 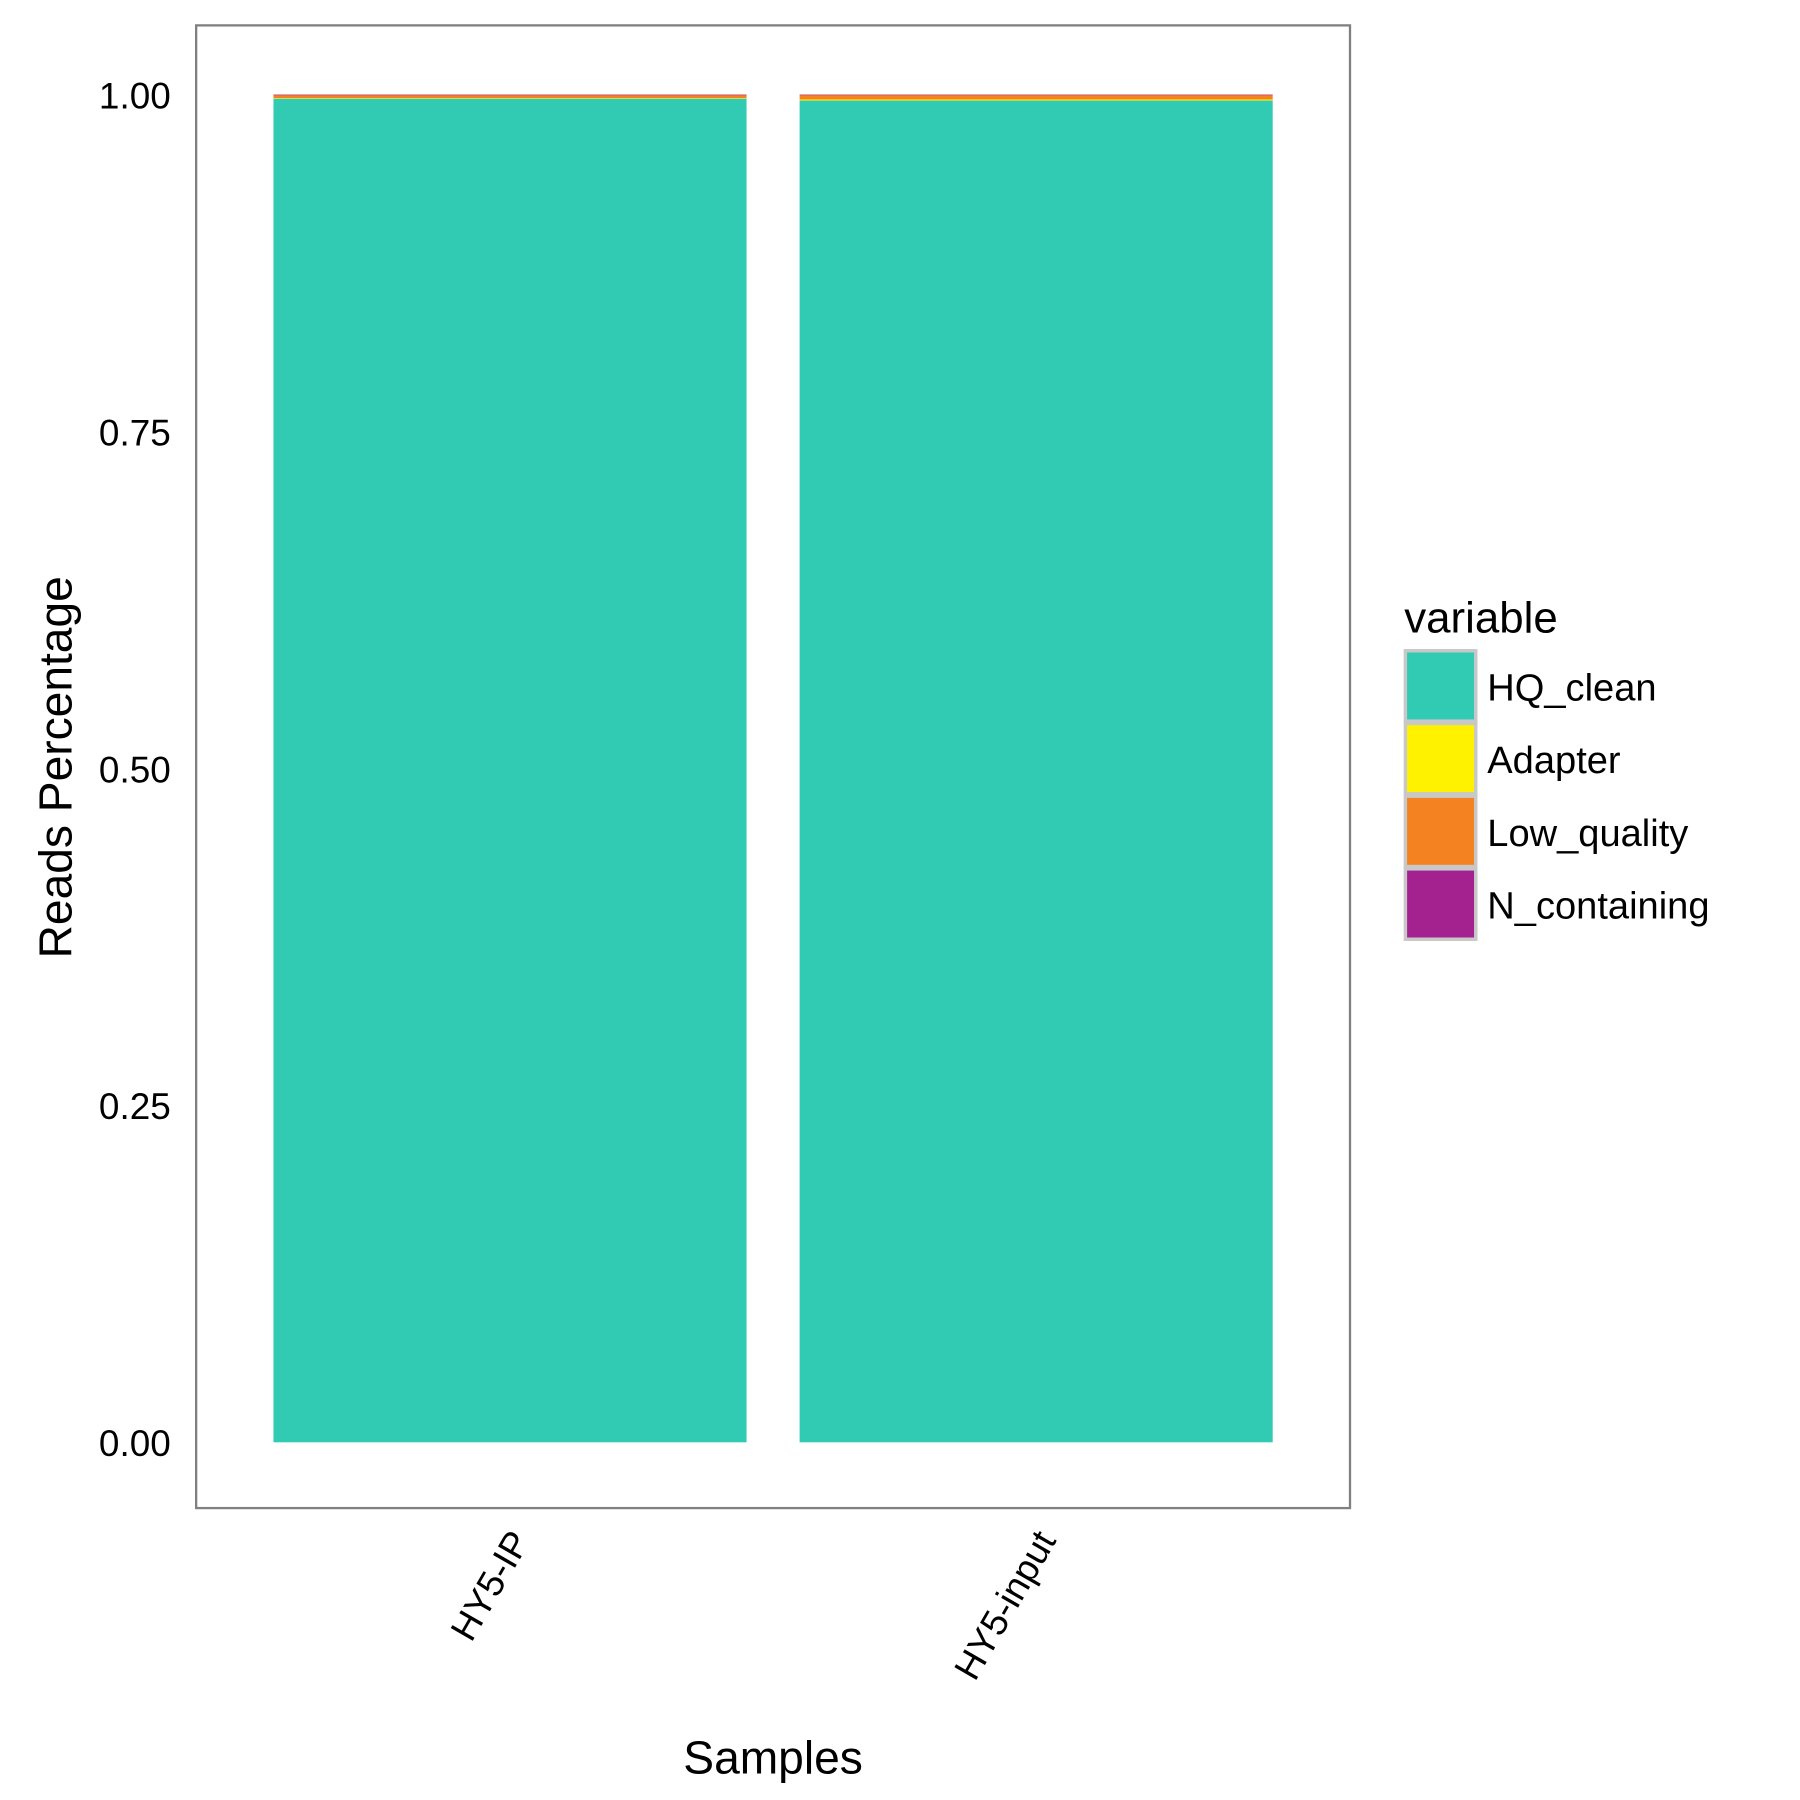 I want to click on x-tick-label: HY5-input, so click(x=1005, y=1605).